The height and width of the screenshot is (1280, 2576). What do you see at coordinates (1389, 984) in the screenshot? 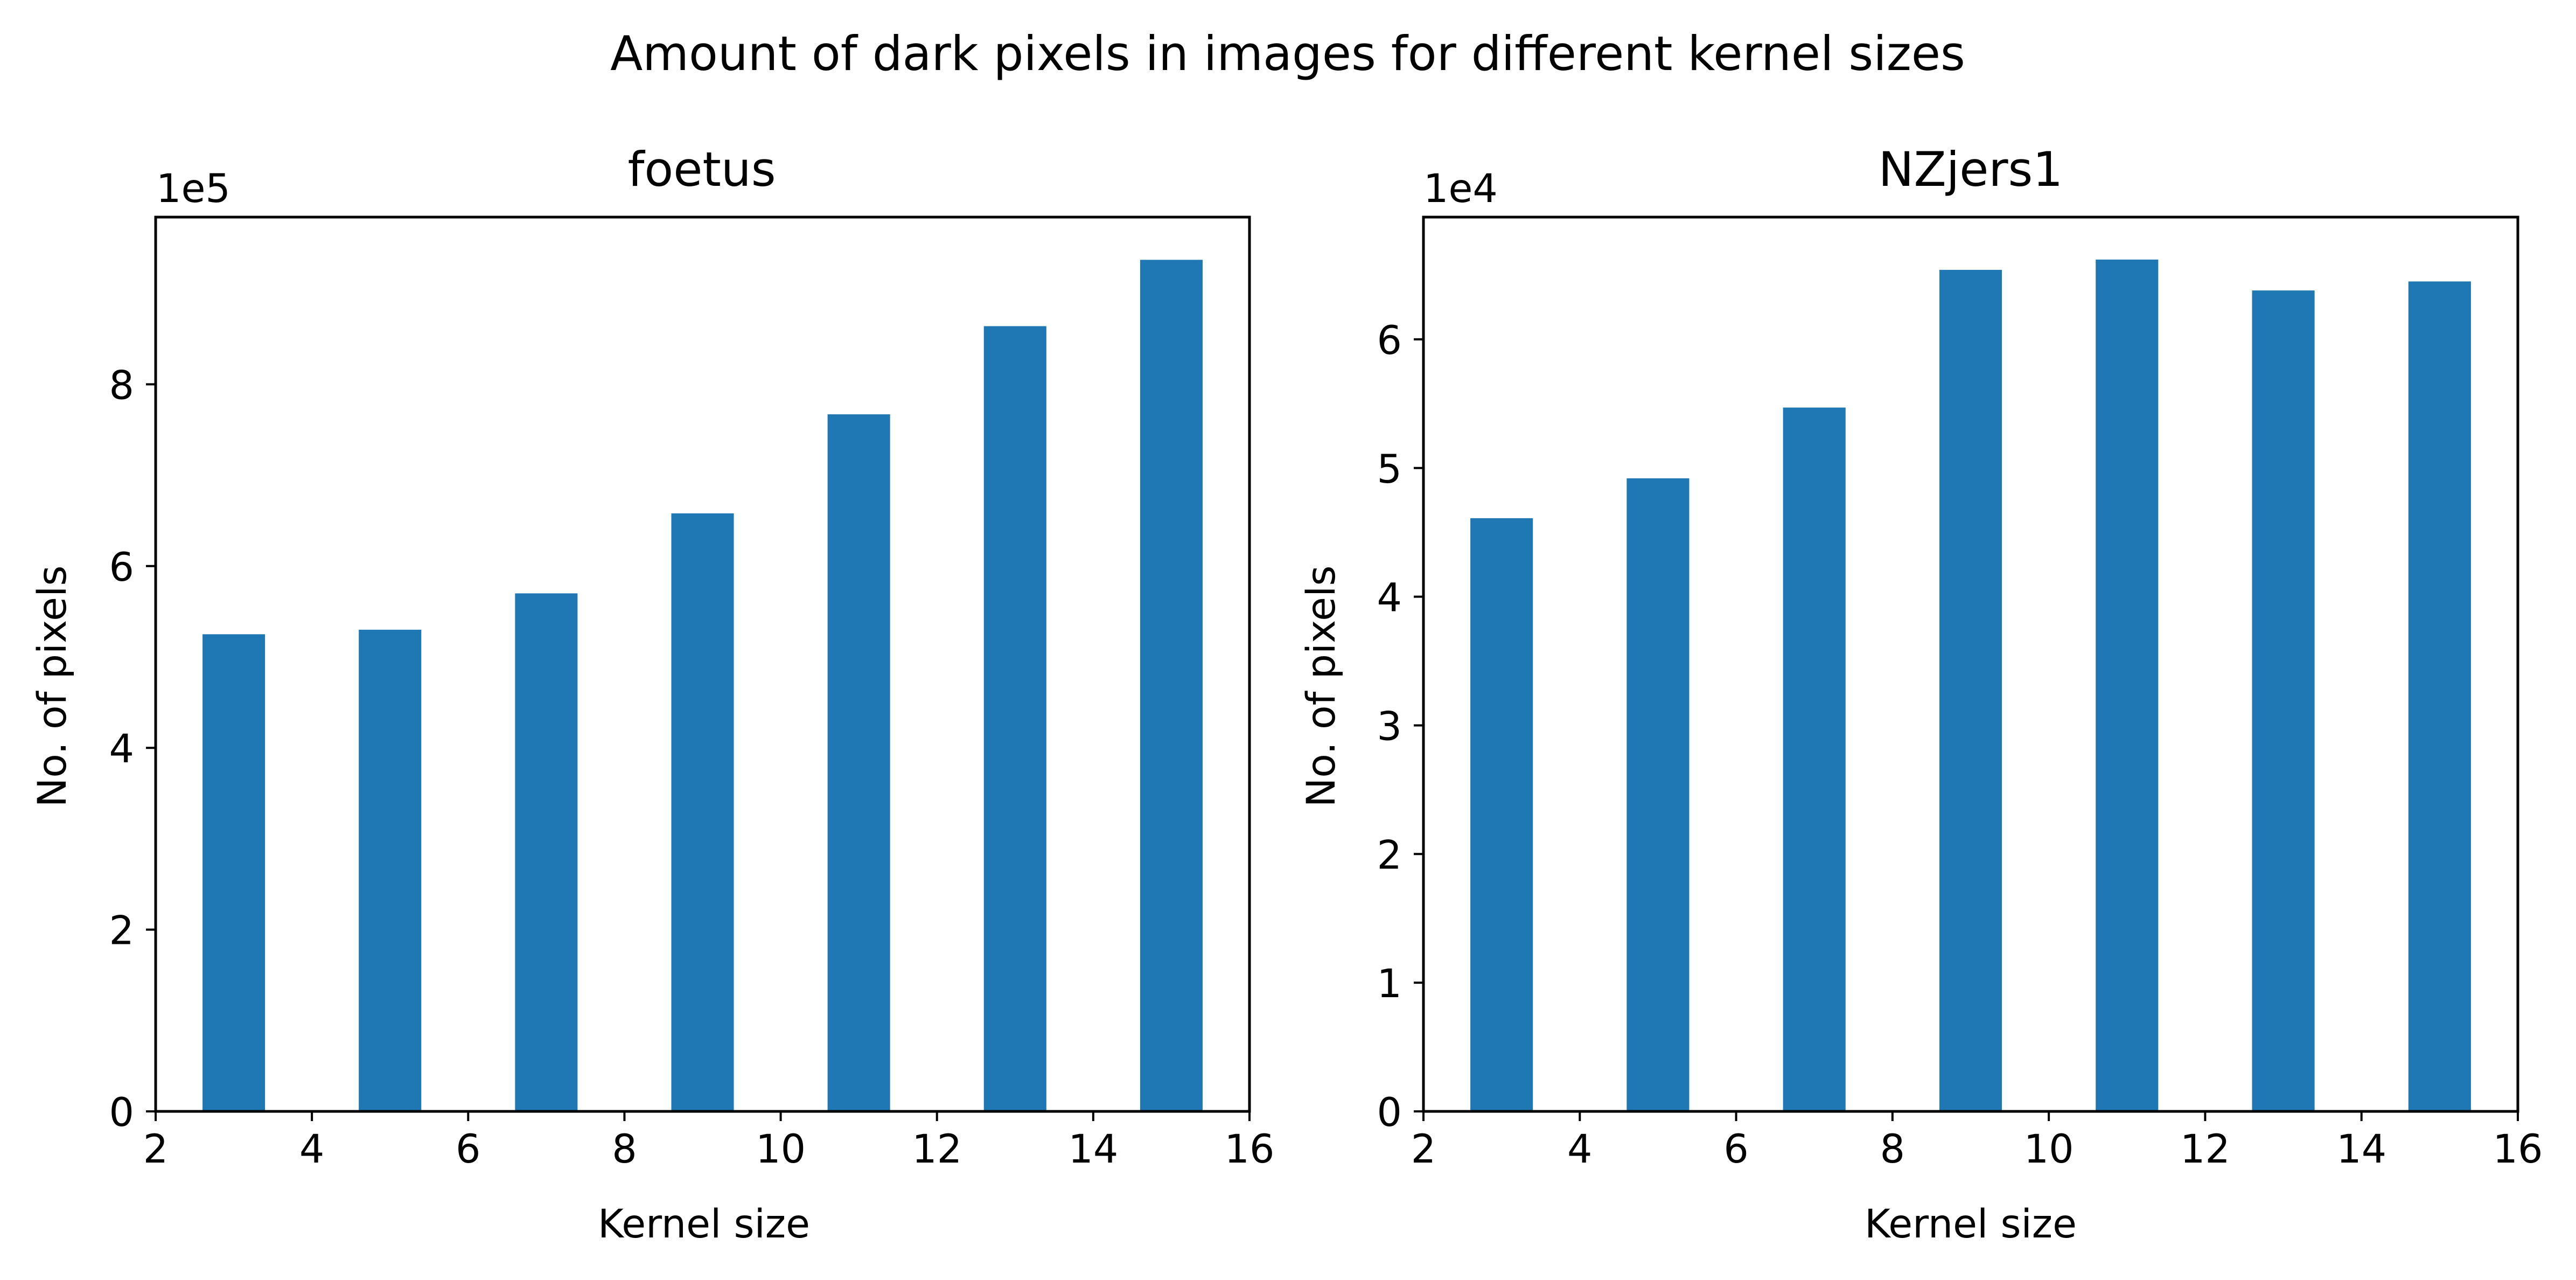
I see `y-tick-label: 1` at bounding box center [1389, 984].